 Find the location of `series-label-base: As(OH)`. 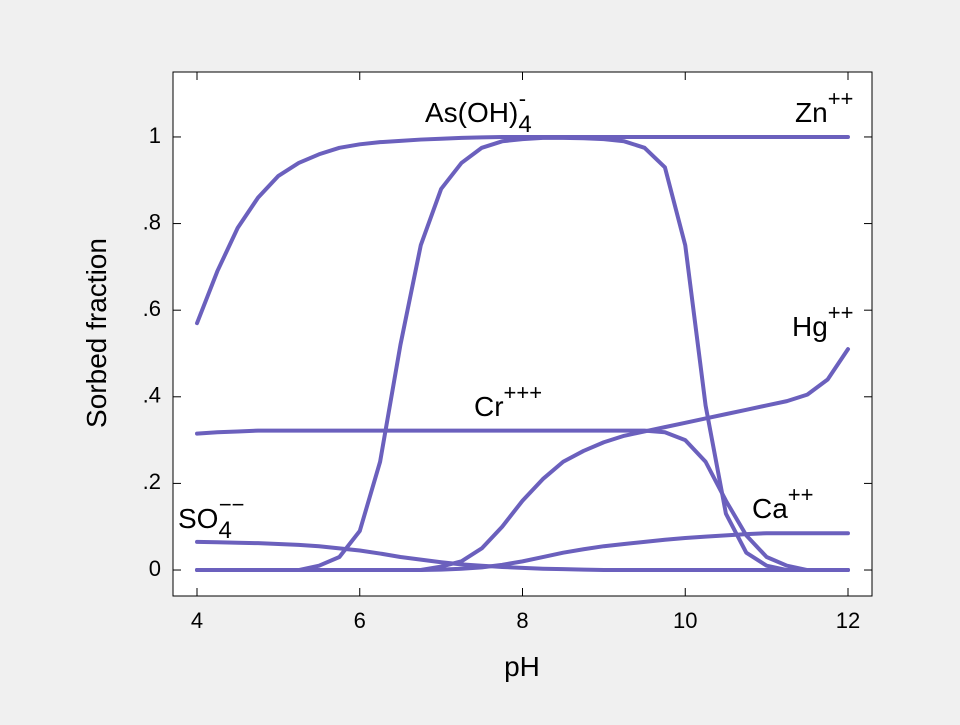

series-label-base: As(OH) is located at coordinates (471, 112).